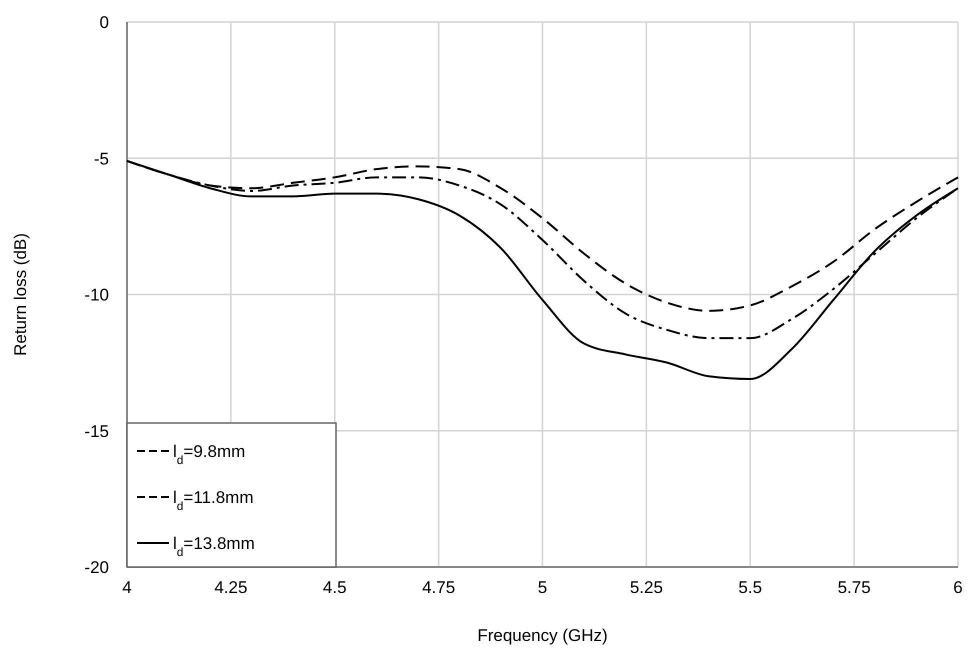 This screenshot has width=968, height=653. What do you see at coordinates (214, 546) in the screenshot?
I see `legend-label: l$_{d}$=13.8mm` at bounding box center [214, 546].